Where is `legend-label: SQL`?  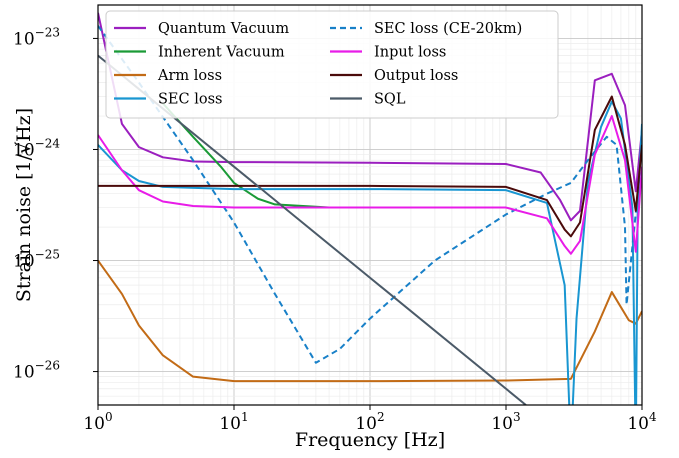 legend-label: SQL is located at coordinates (390, 100).